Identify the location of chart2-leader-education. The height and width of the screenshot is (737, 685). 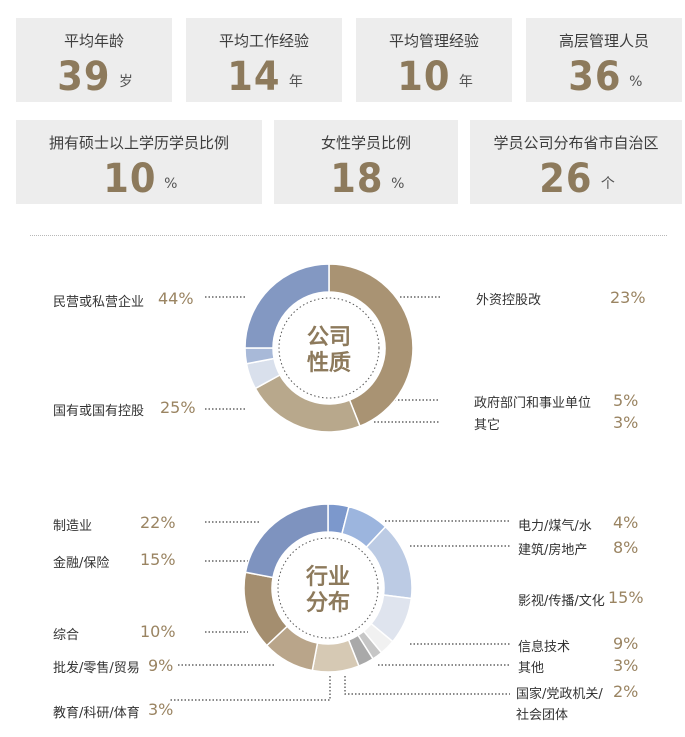
(250, 688).